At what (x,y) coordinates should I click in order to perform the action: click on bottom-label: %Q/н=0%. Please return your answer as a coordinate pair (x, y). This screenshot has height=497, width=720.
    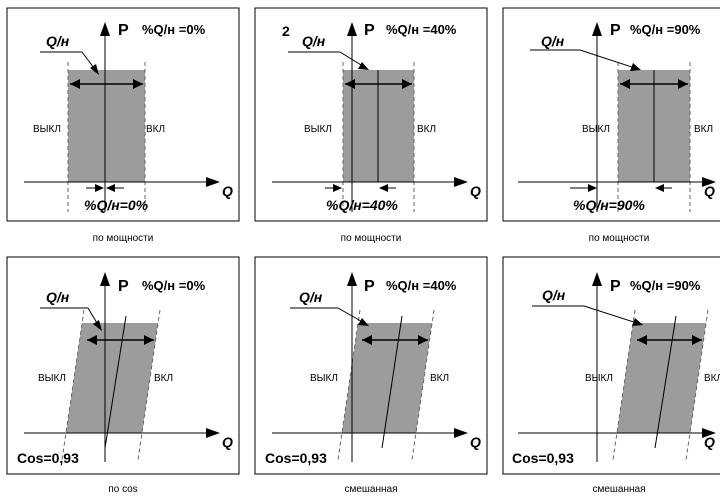
    Looking at the image, I should click on (116, 205).